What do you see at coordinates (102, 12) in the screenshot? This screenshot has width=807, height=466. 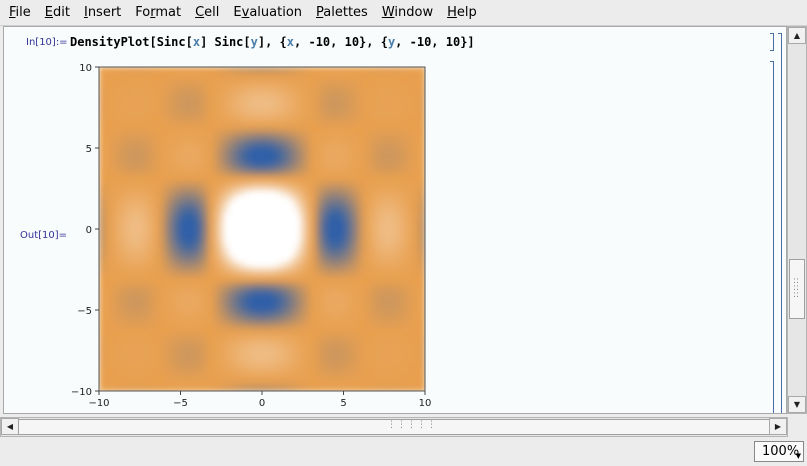 I see `menu-item-insert: Insert` at bounding box center [102, 12].